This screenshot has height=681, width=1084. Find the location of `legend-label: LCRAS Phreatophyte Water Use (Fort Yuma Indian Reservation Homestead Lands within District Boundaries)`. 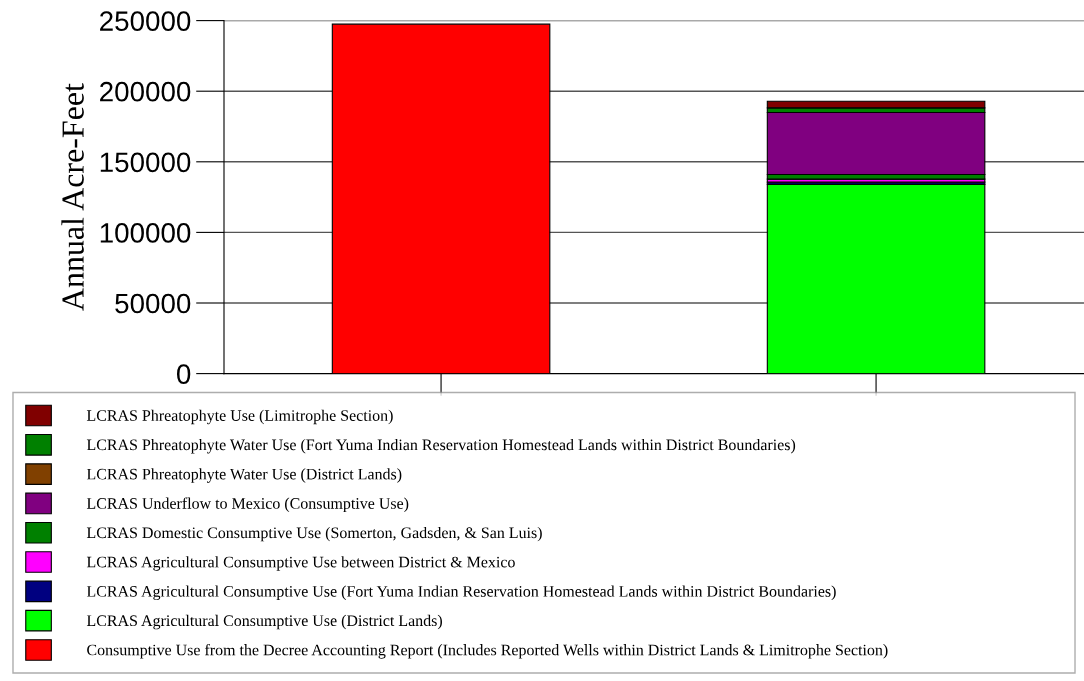

legend-label: LCRAS Phreatophyte Water Use (Fort Yuma Indian Reservation Homestead Lands within District Boundaries) is located at coordinates (441, 446).